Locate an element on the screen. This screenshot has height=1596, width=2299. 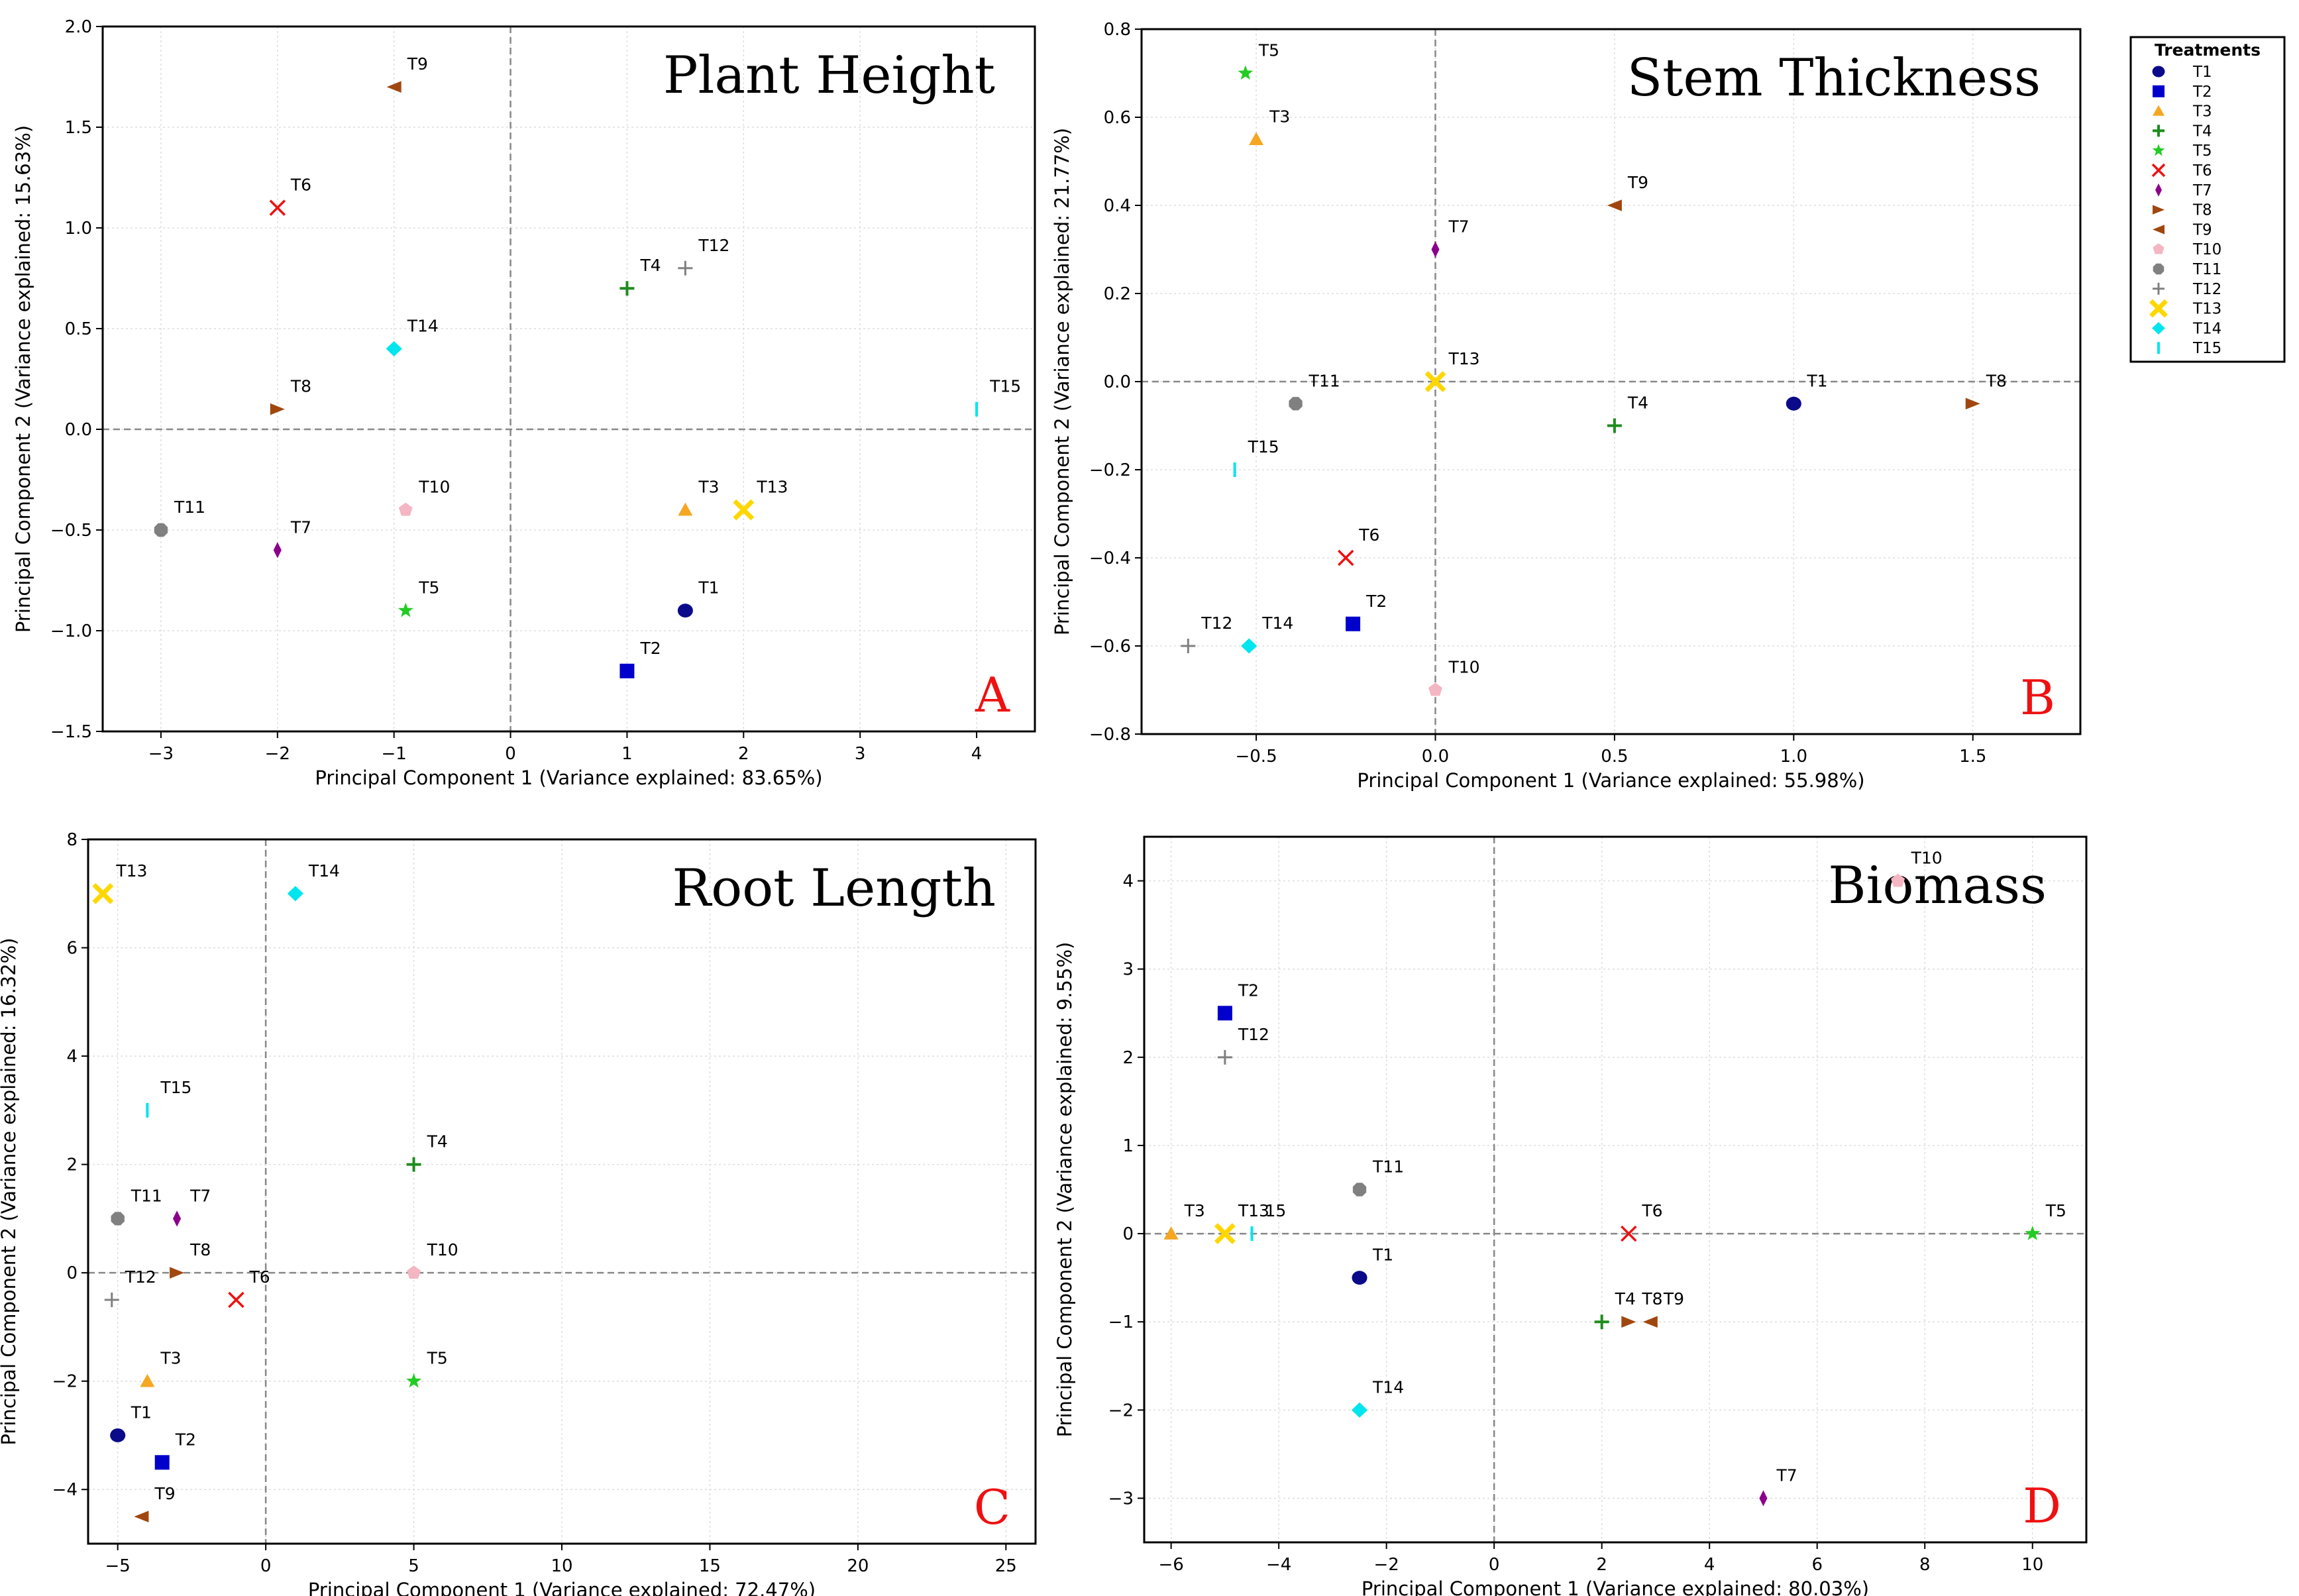
legend-marker-t5 is located at coordinates (2158, 150).